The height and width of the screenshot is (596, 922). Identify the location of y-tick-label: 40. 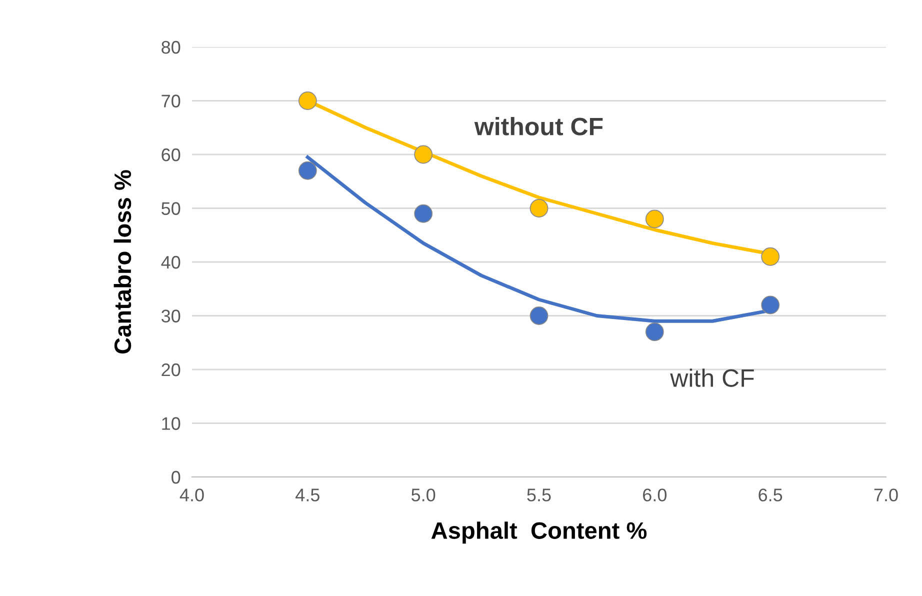
(170, 262).